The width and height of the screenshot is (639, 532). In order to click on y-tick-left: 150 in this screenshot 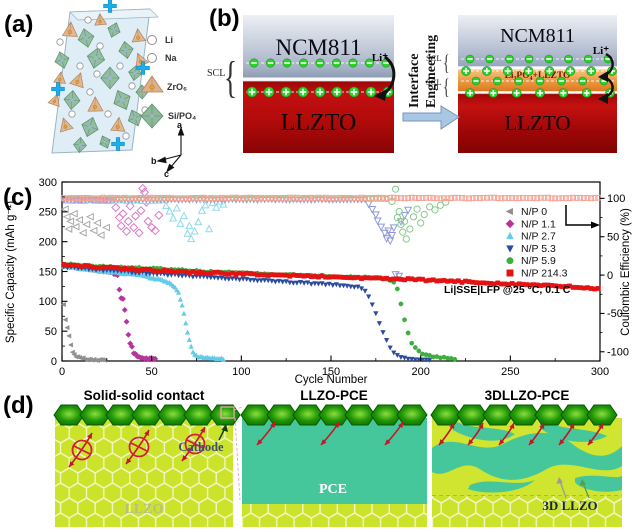, I will do `click(48, 272)`.